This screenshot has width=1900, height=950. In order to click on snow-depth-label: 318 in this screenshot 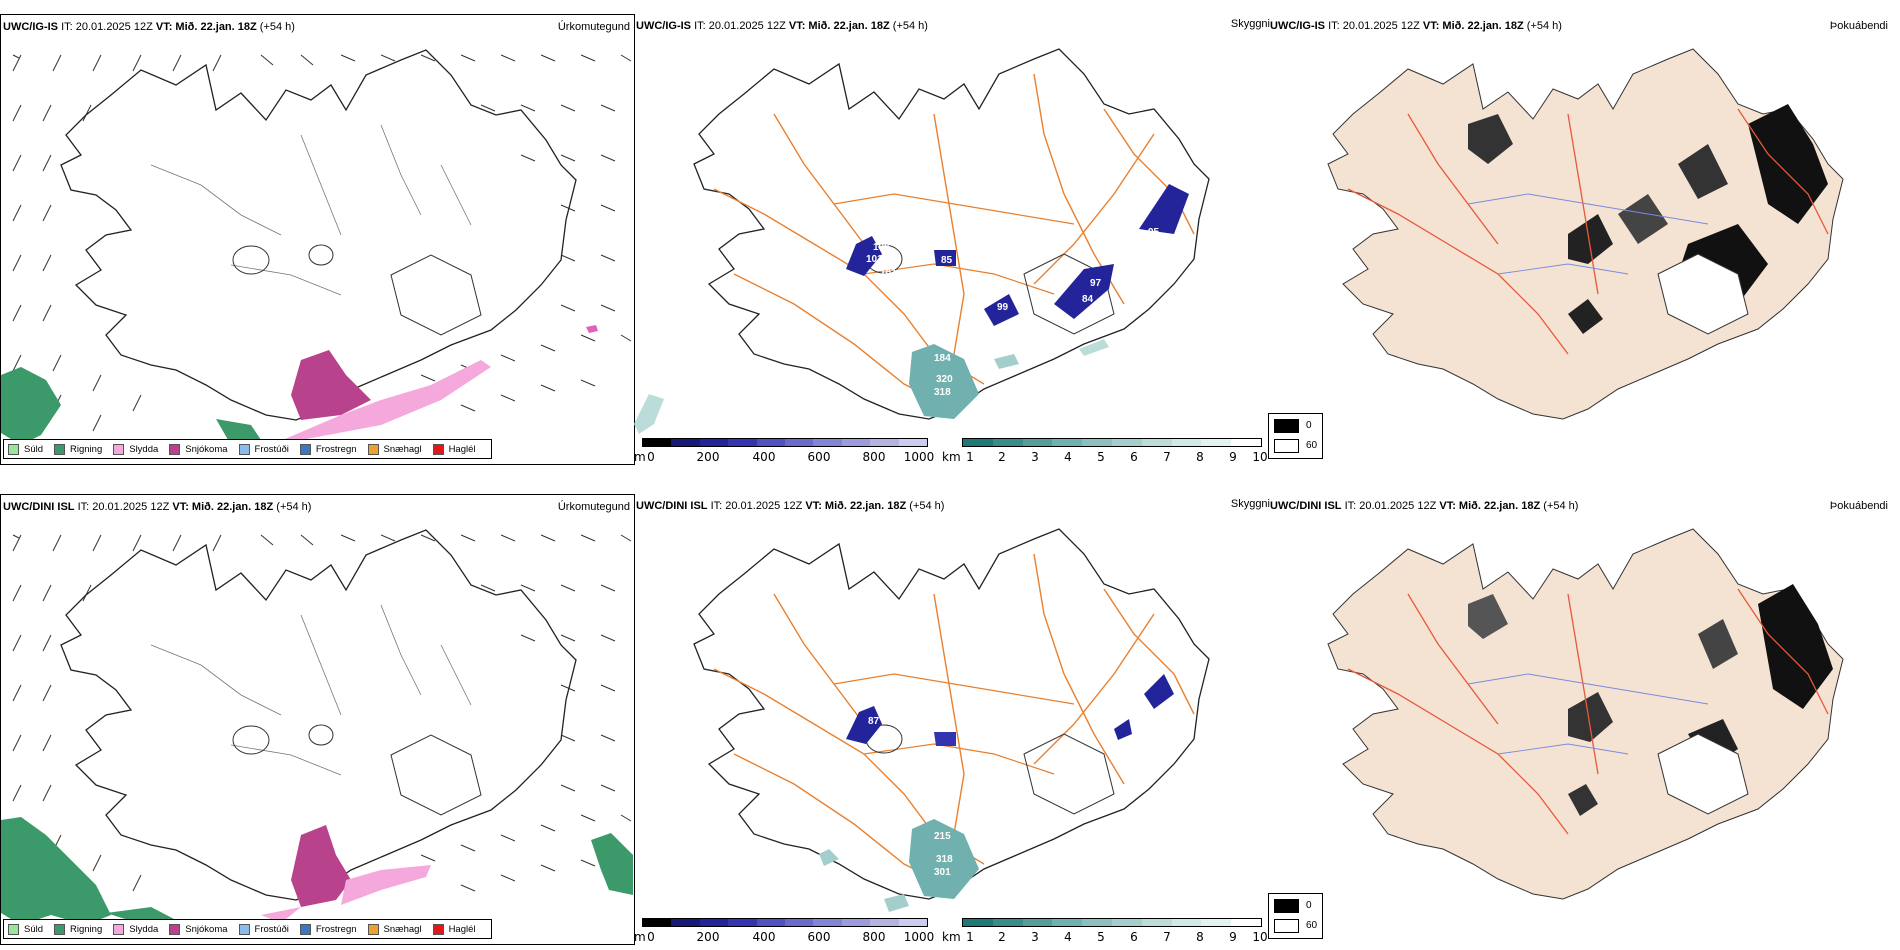, I will do `click(944, 859)`.